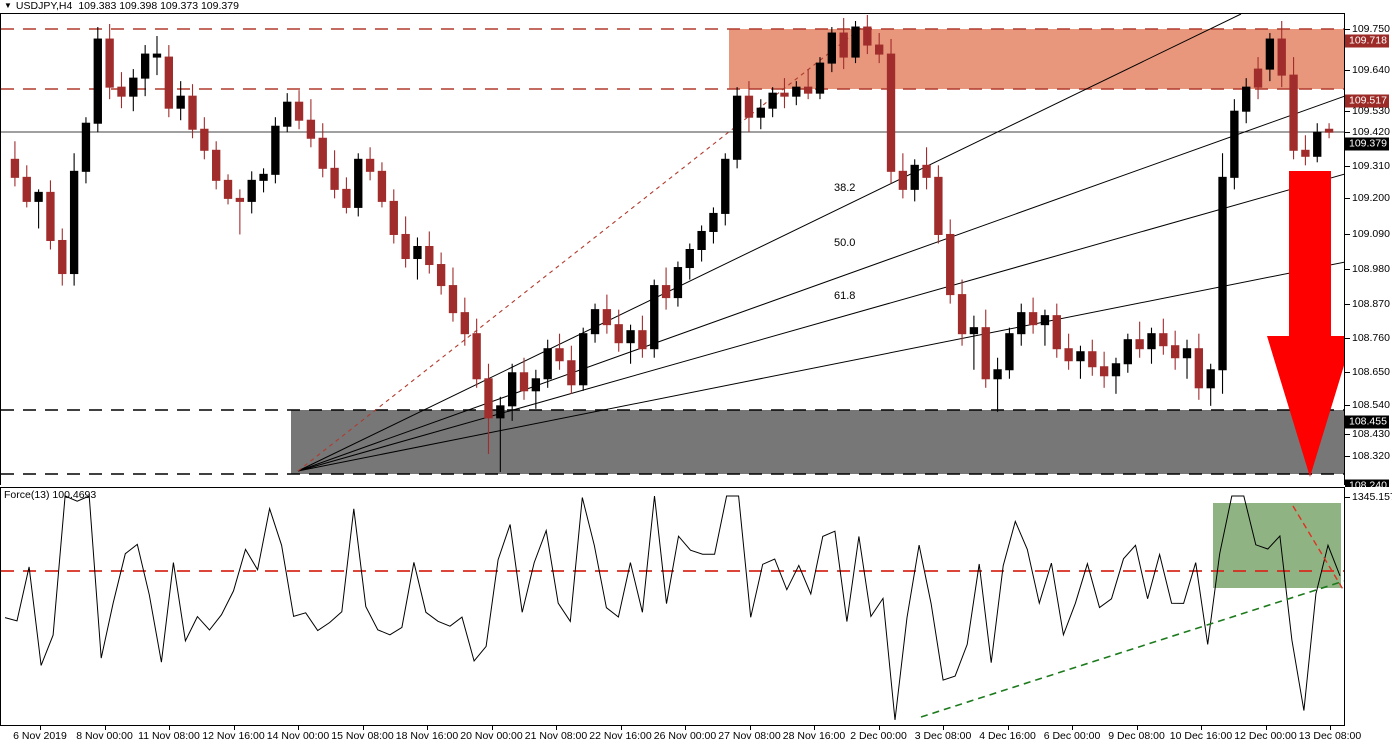 The image size is (1392, 751). I want to click on price-marker-label: 109.517, so click(1367, 101).